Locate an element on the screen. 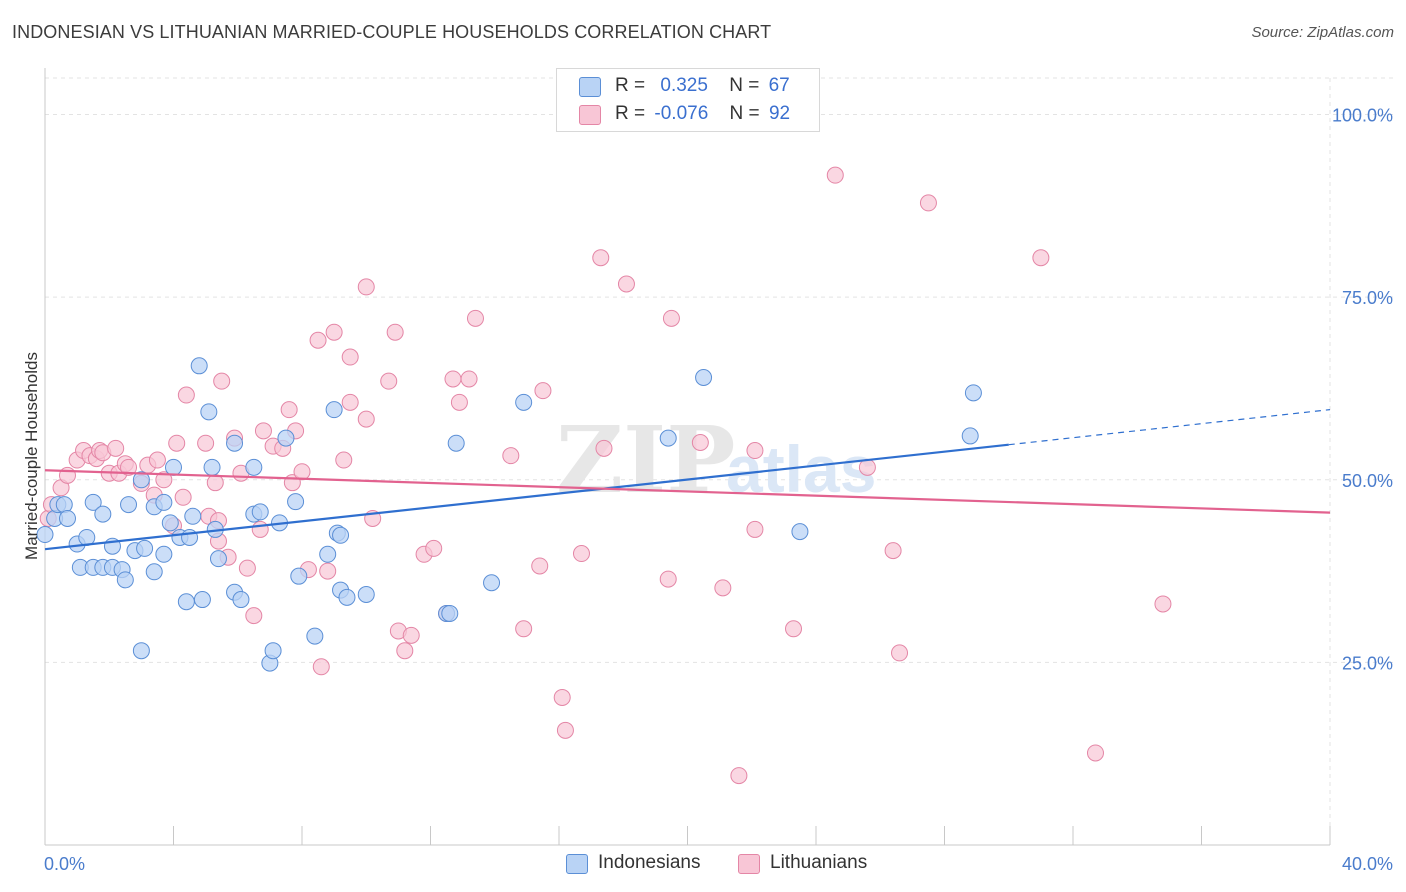 The height and width of the screenshot is (892, 1406). r-value: 0.325 is located at coordinates (684, 85).